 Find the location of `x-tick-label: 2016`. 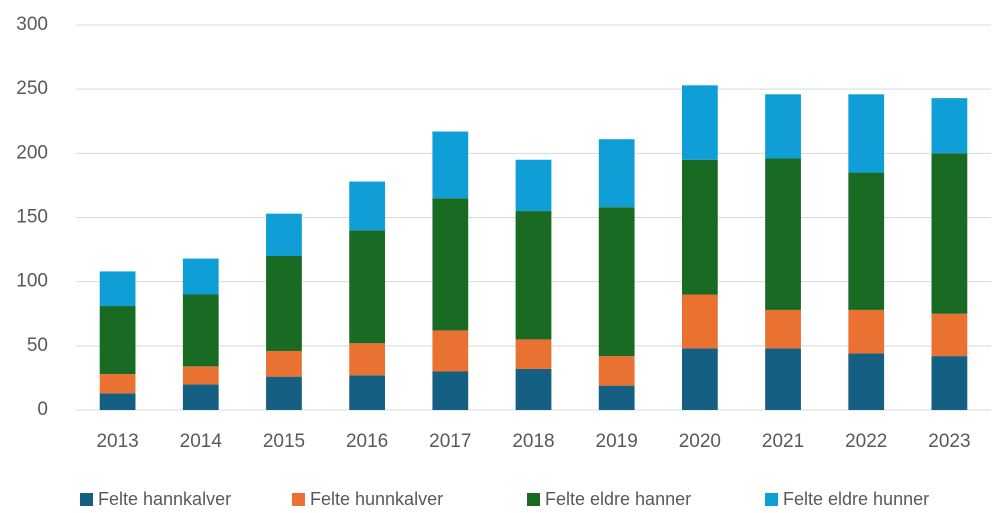

x-tick-label: 2016 is located at coordinates (367, 441).